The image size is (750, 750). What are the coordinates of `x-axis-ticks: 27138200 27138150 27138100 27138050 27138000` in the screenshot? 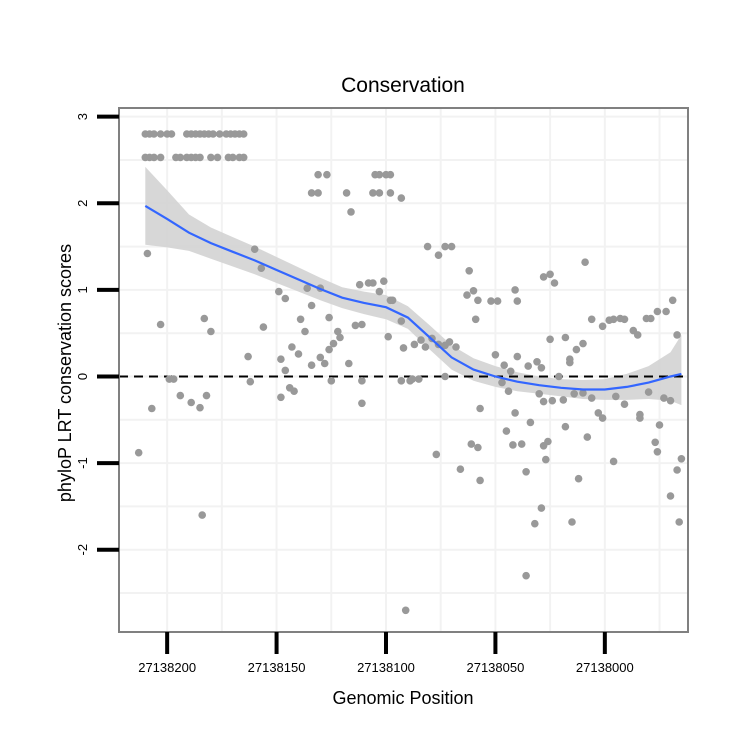 It's located at (386, 653).